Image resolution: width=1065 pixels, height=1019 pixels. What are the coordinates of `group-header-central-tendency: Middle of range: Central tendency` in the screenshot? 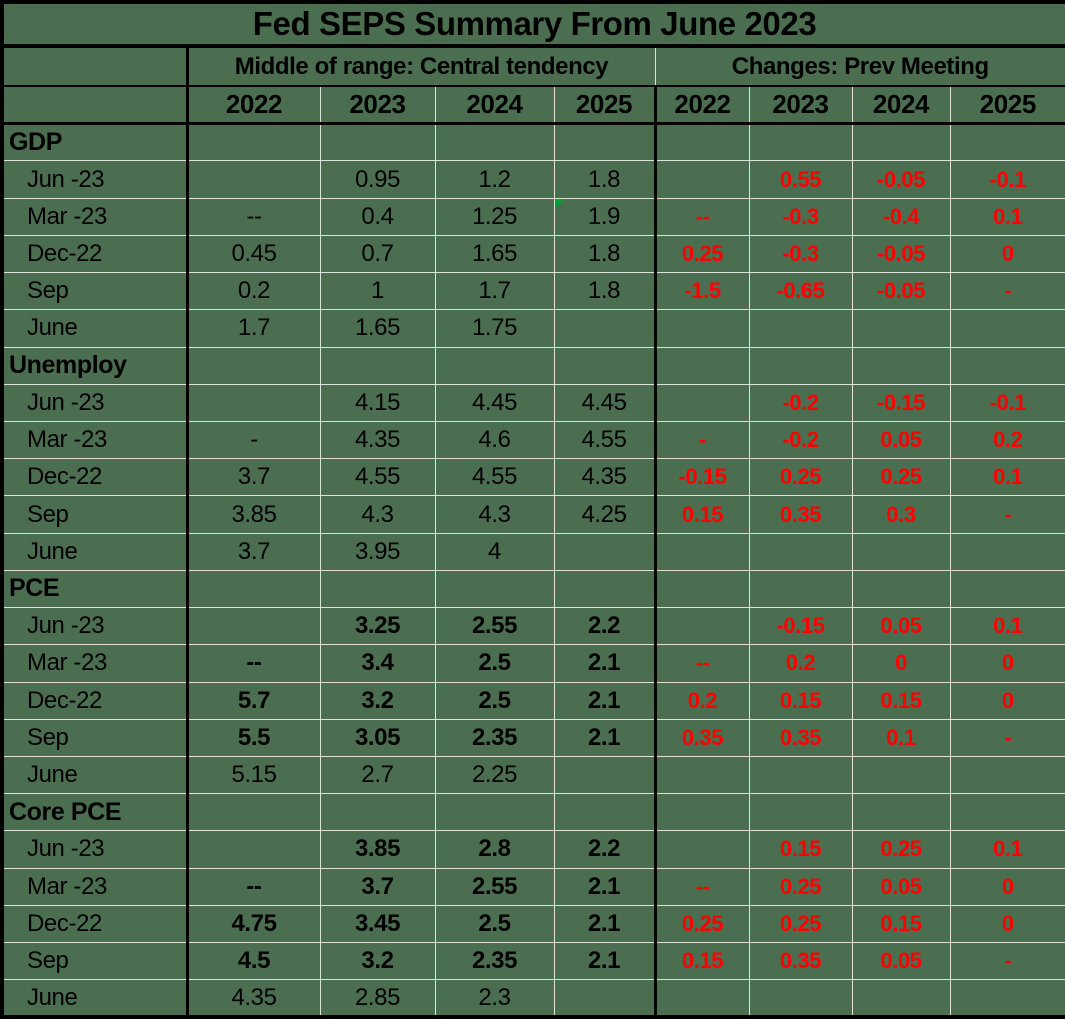 It's located at (421, 66).